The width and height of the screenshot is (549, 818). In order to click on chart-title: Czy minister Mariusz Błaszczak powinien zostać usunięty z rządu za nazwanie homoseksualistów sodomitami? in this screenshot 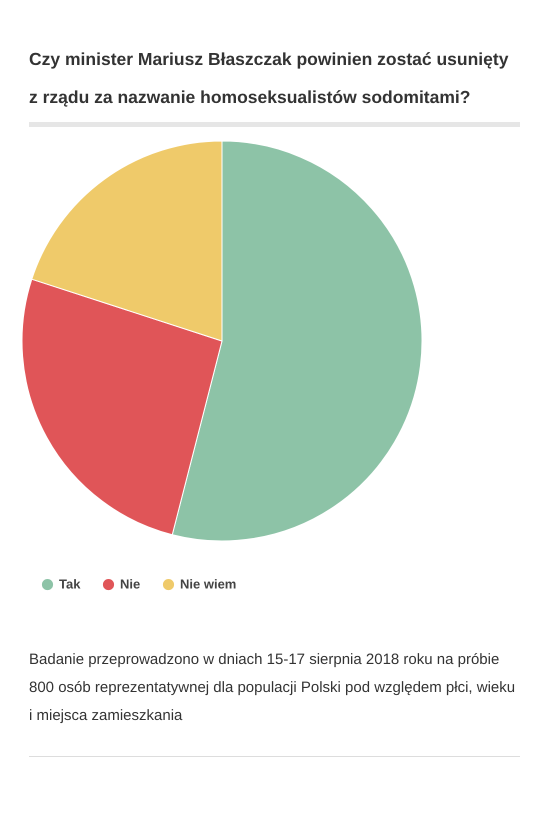, I will do `click(269, 78)`.